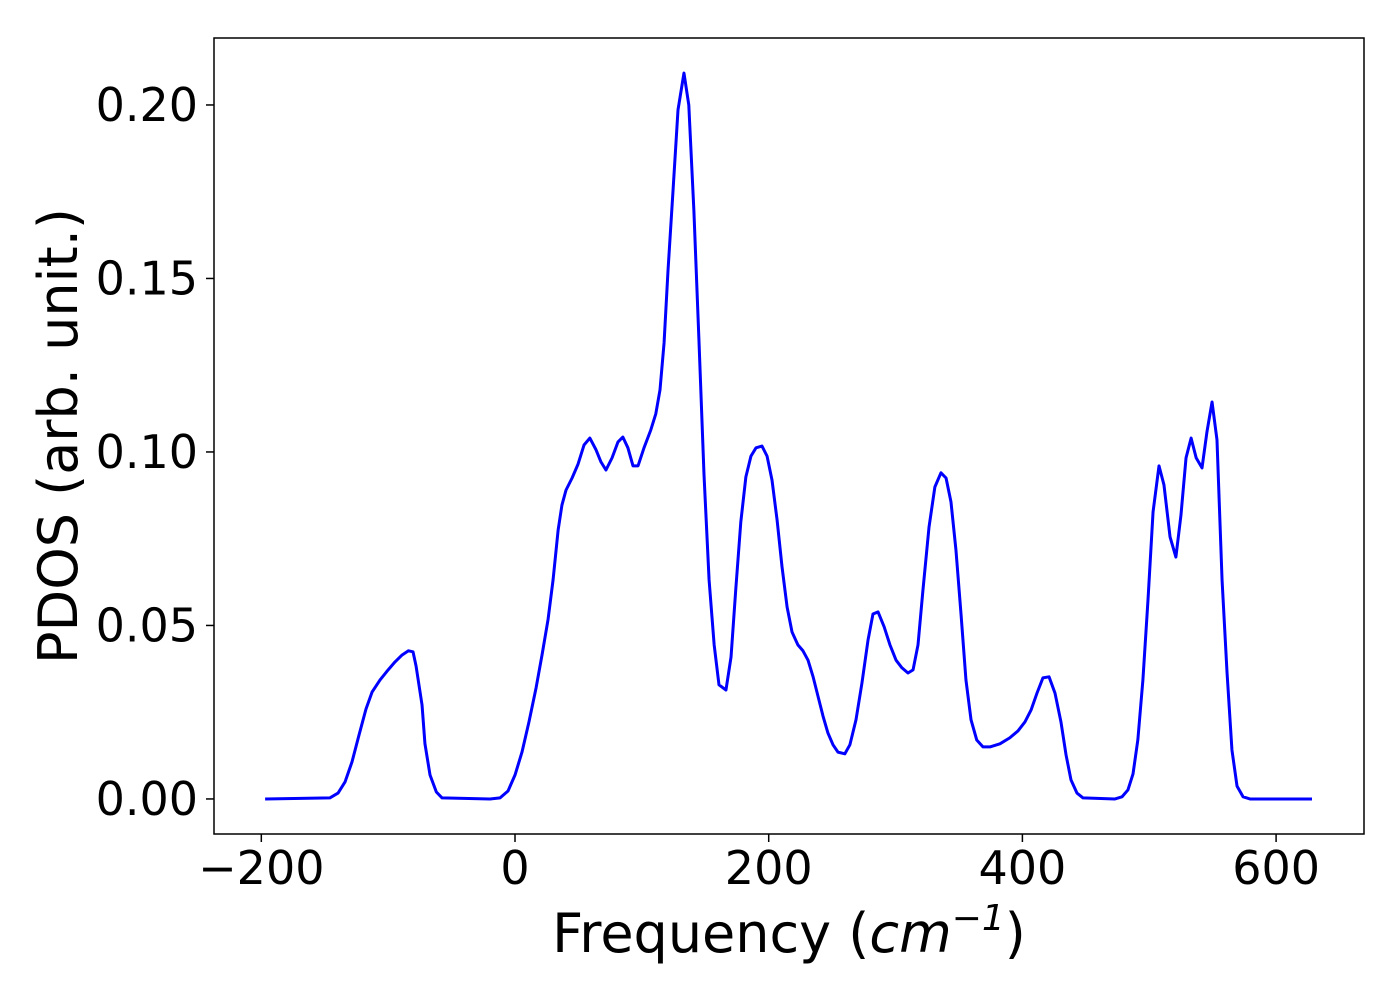  Describe the element at coordinates (147, 278) in the screenshot. I see `y-tick-label: 0.15` at that location.